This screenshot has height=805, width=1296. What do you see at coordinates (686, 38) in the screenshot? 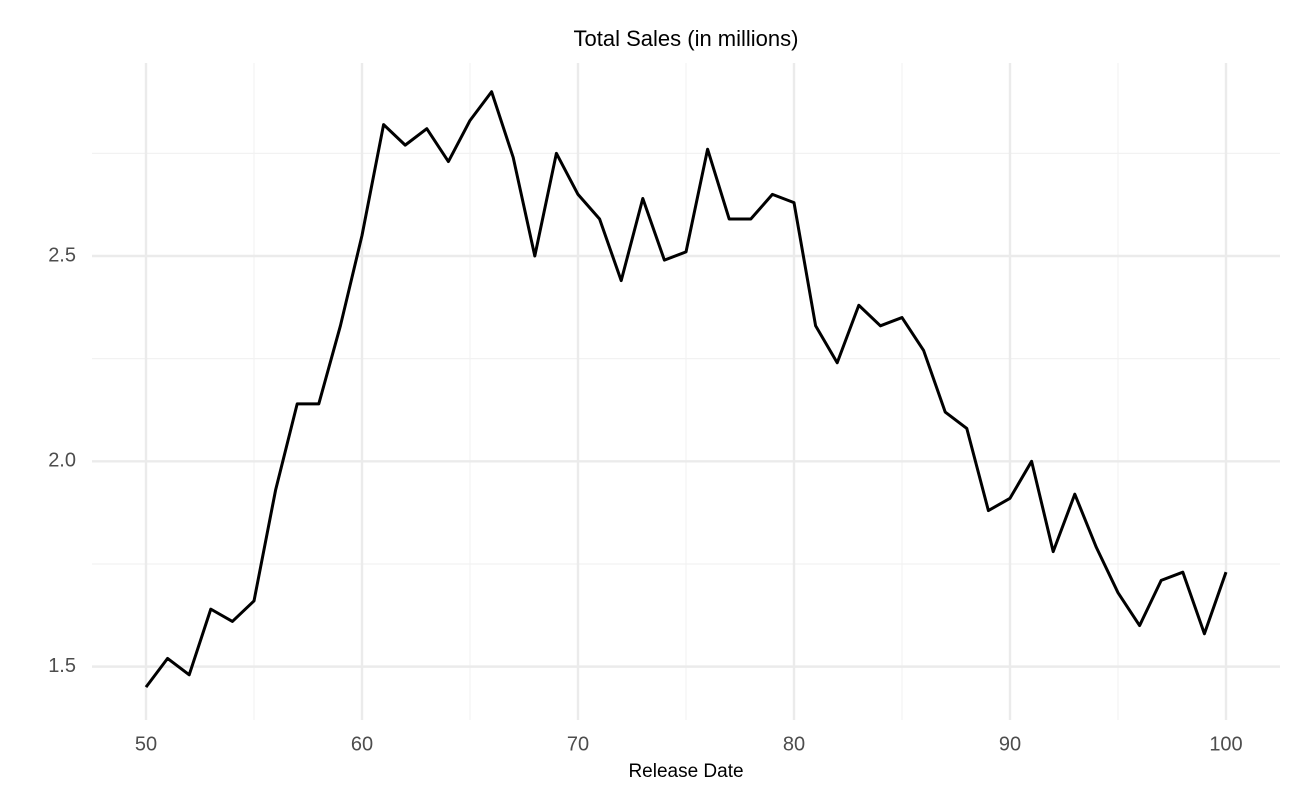
I see `chart-title: Total Sales (in millions)` at bounding box center [686, 38].